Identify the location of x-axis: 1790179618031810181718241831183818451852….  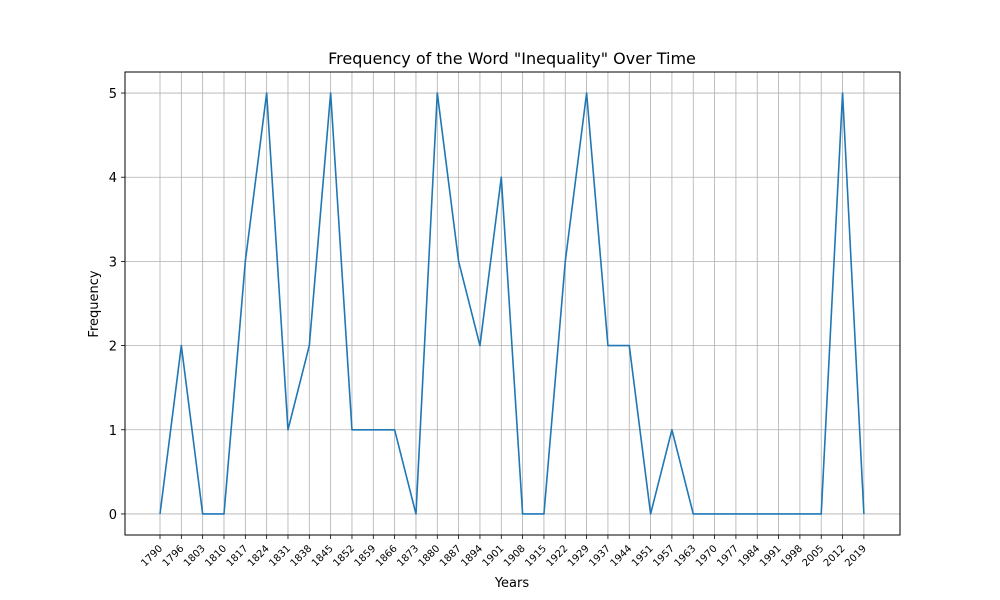
(504, 552).